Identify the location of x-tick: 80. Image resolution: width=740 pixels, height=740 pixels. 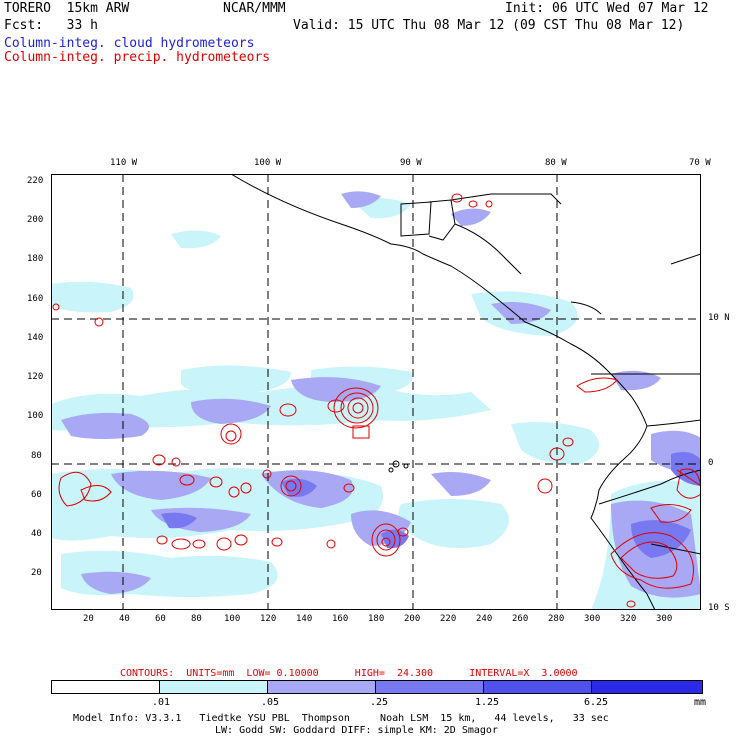
(196, 619).